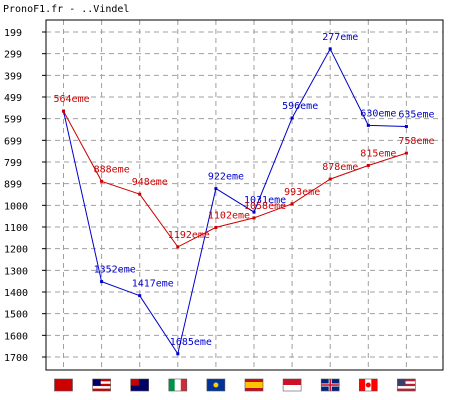 The height and width of the screenshot is (400, 450). What do you see at coordinates (101, 385) in the screenshot?
I see `malaysia-flag-icon` at bounding box center [101, 385].